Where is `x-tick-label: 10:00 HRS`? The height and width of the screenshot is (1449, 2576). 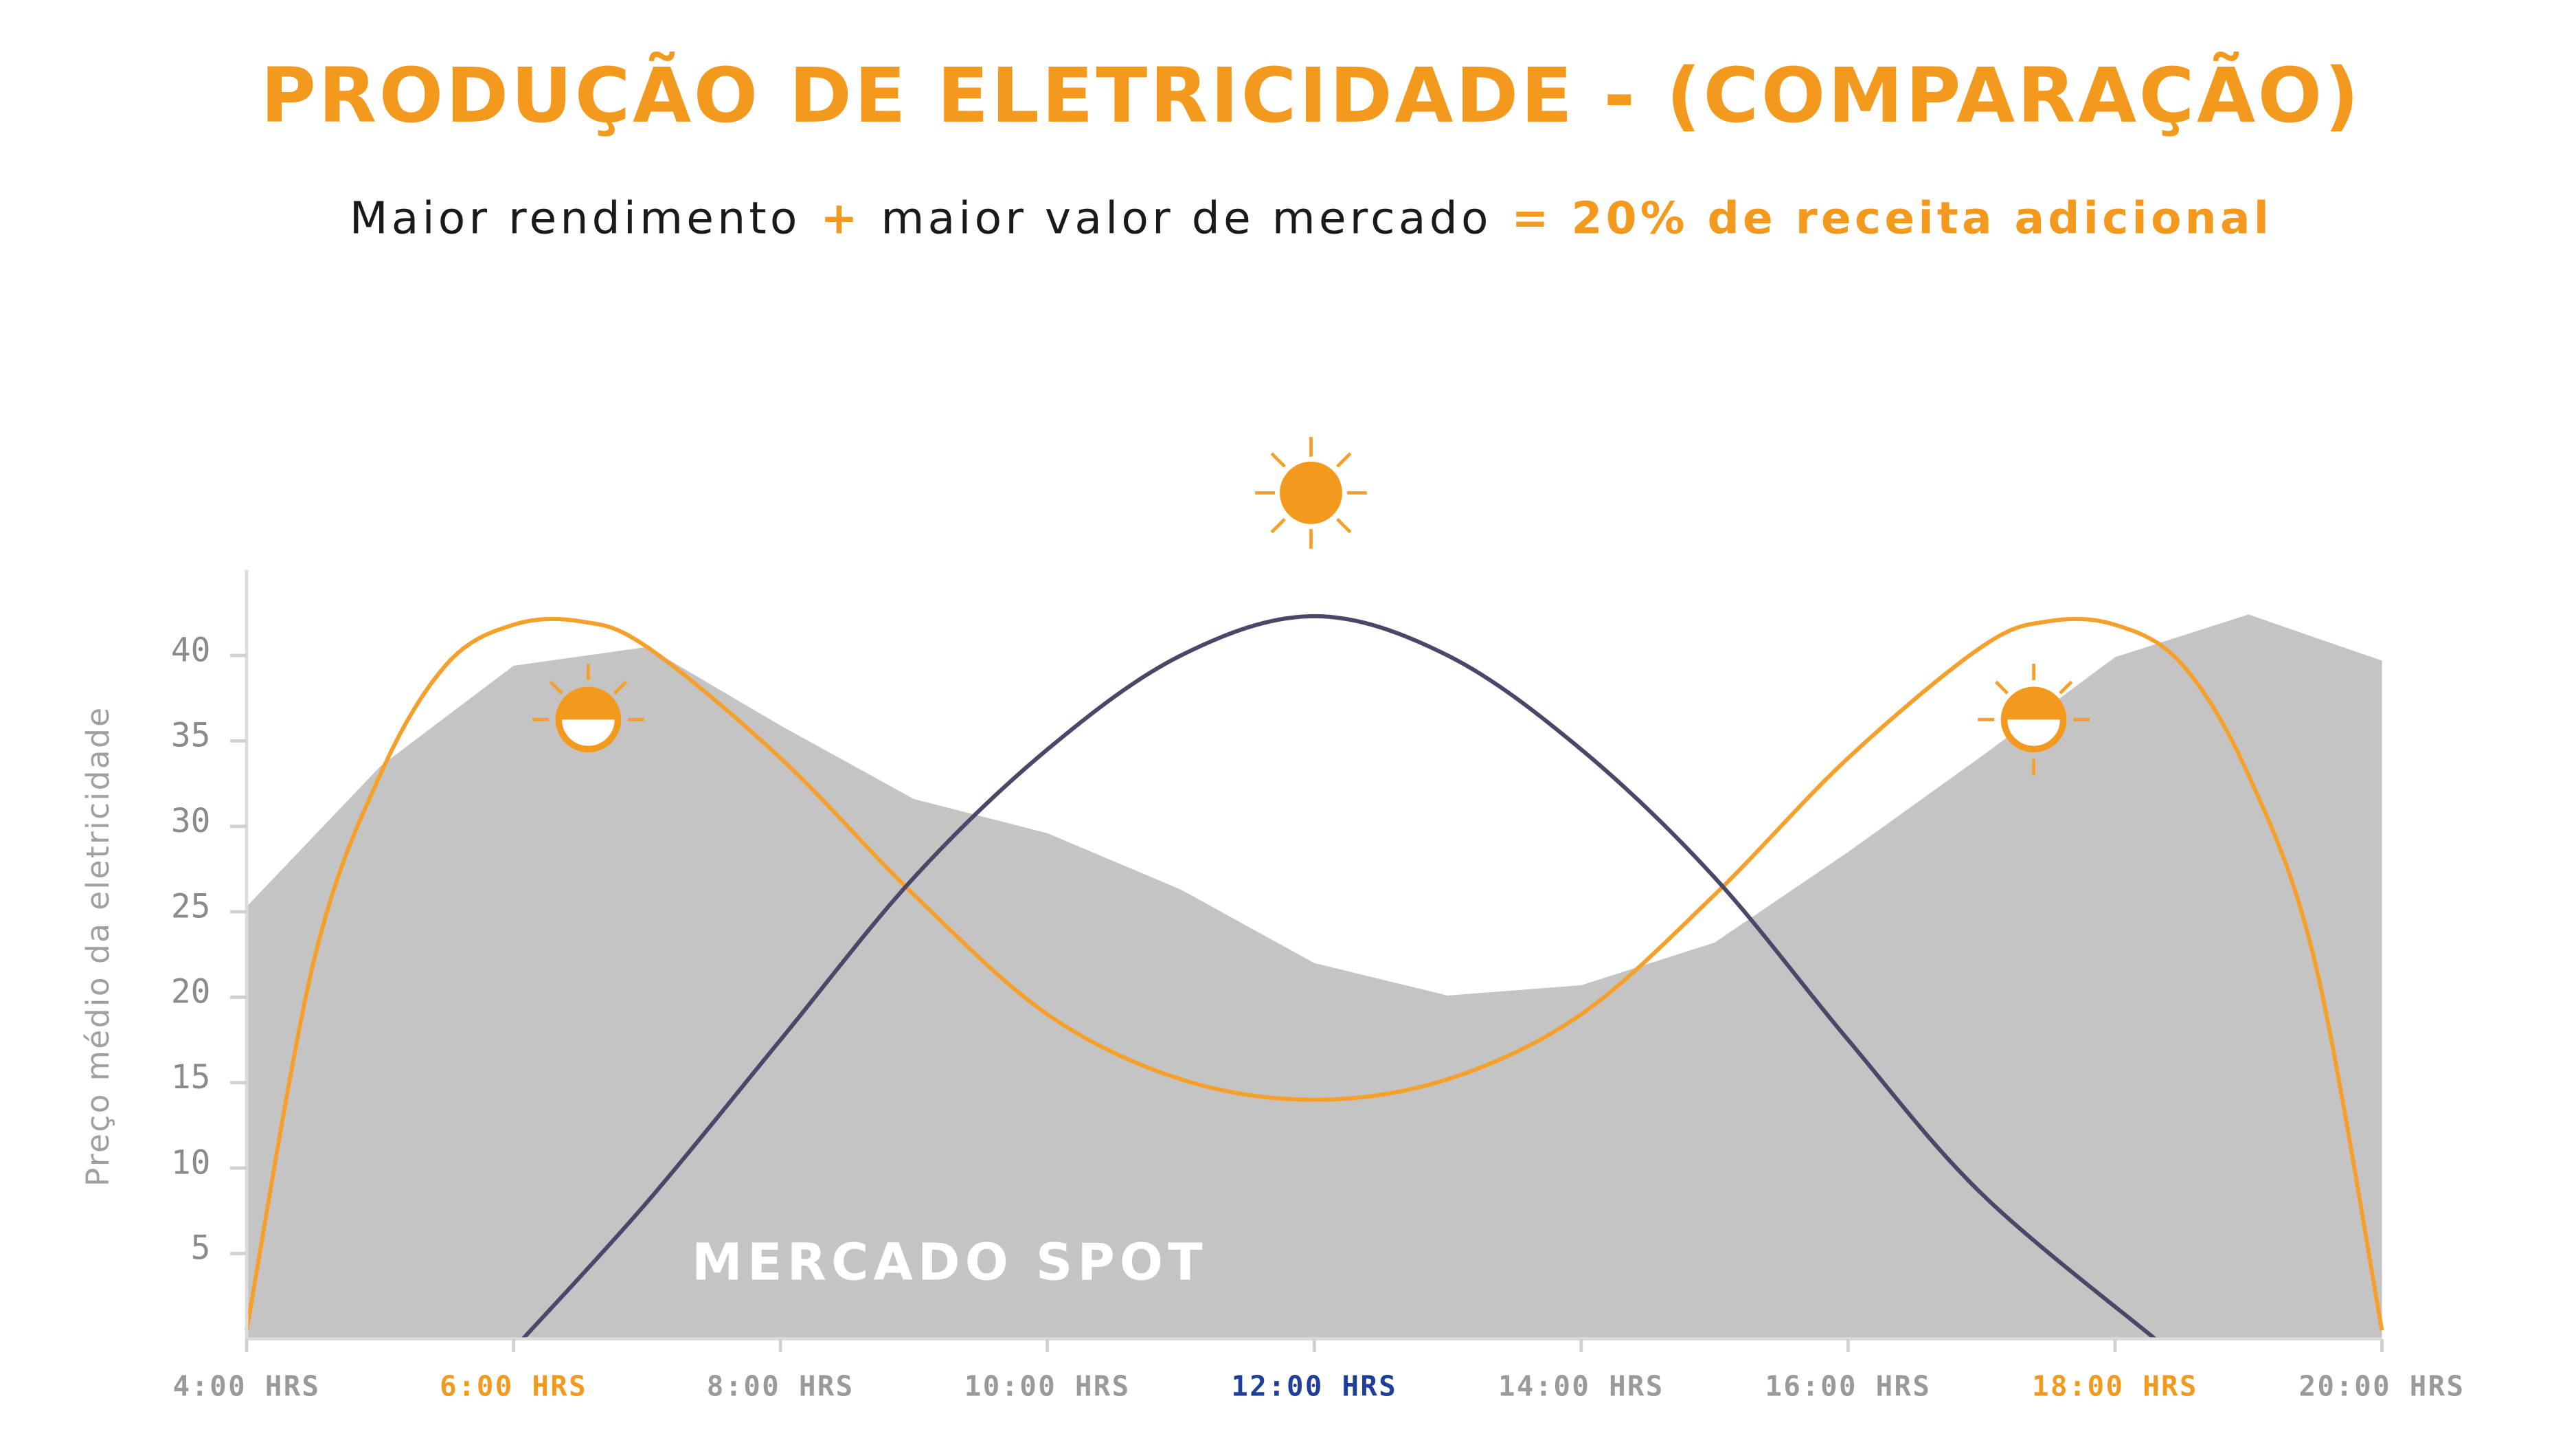 x-tick-label: 10:00 HRS is located at coordinates (1047, 1386).